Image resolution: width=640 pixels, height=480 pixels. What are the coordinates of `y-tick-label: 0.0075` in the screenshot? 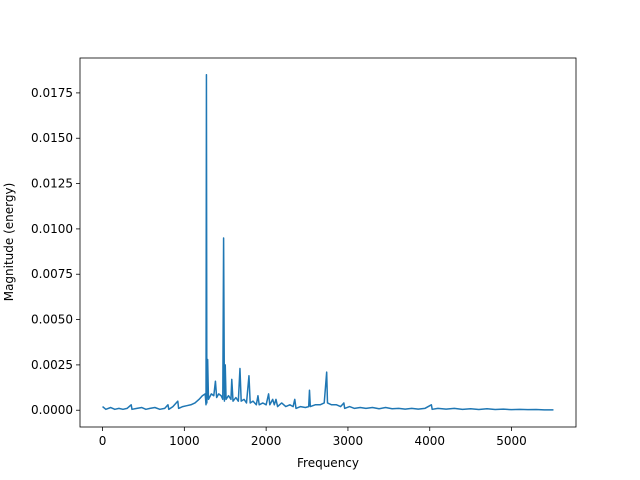 It's located at (52, 274).